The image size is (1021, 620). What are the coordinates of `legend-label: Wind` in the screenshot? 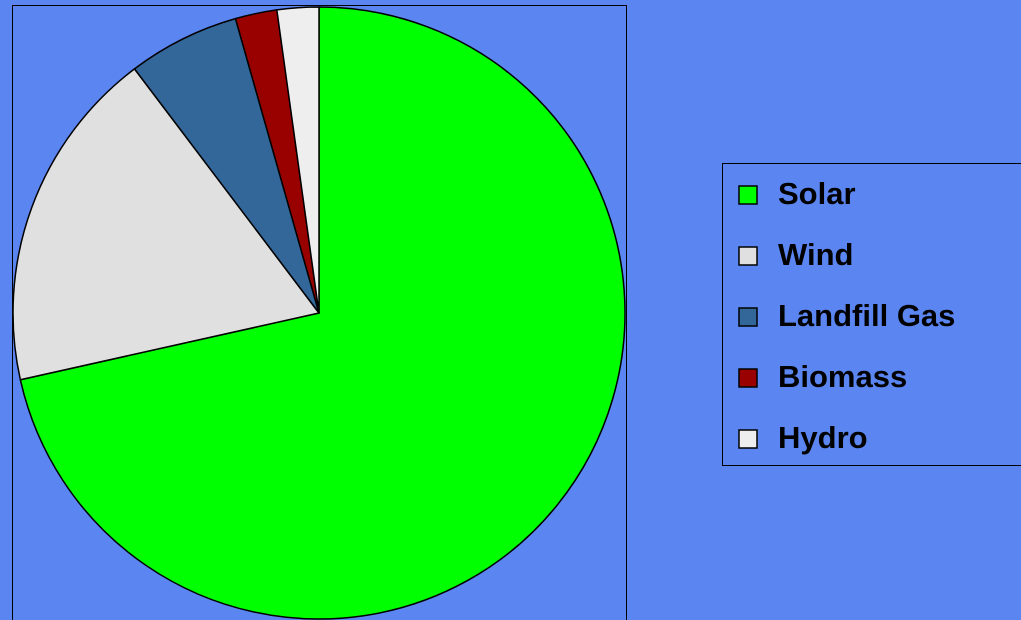 It's located at (815, 254).